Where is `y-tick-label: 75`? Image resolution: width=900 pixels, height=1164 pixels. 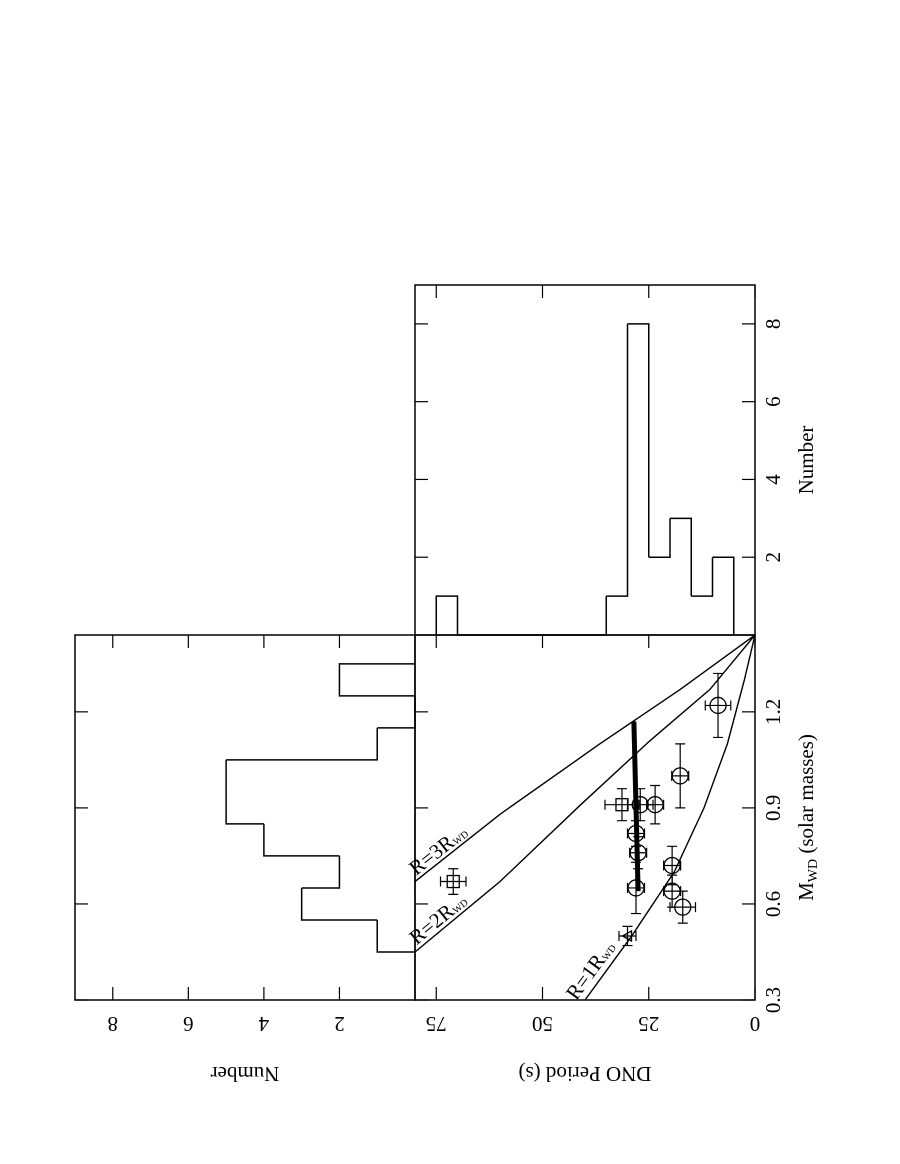
y-tick-label: 75 is located at coordinates (436, 1024).